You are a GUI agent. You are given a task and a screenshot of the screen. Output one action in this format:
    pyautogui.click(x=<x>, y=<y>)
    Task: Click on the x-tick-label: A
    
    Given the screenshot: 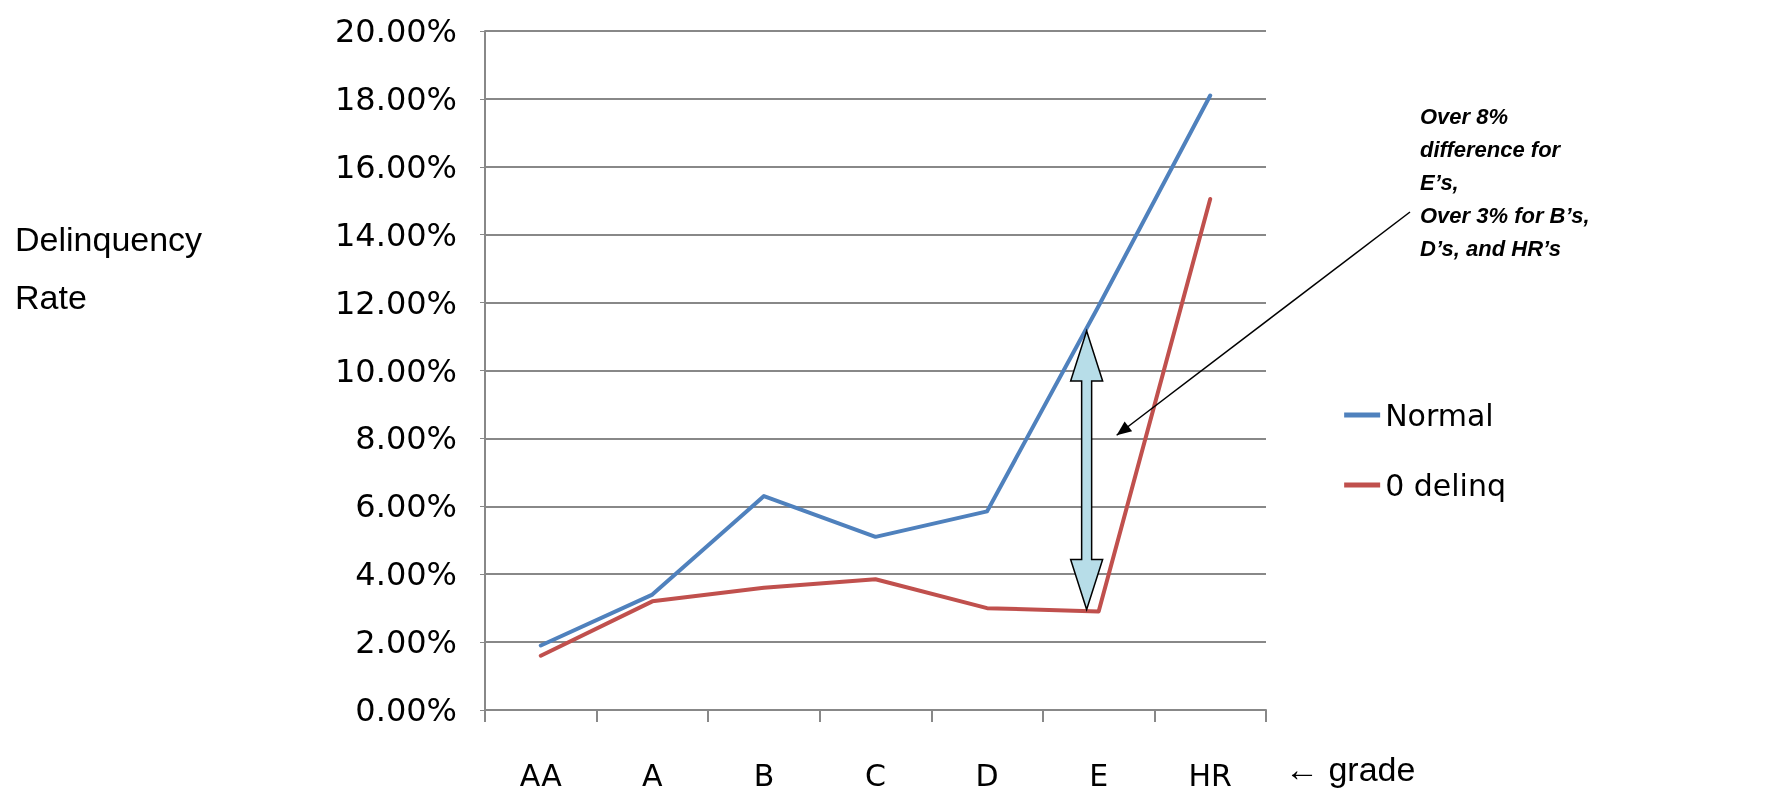 What is the action you would take?
    pyautogui.click(x=653, y=775)
    